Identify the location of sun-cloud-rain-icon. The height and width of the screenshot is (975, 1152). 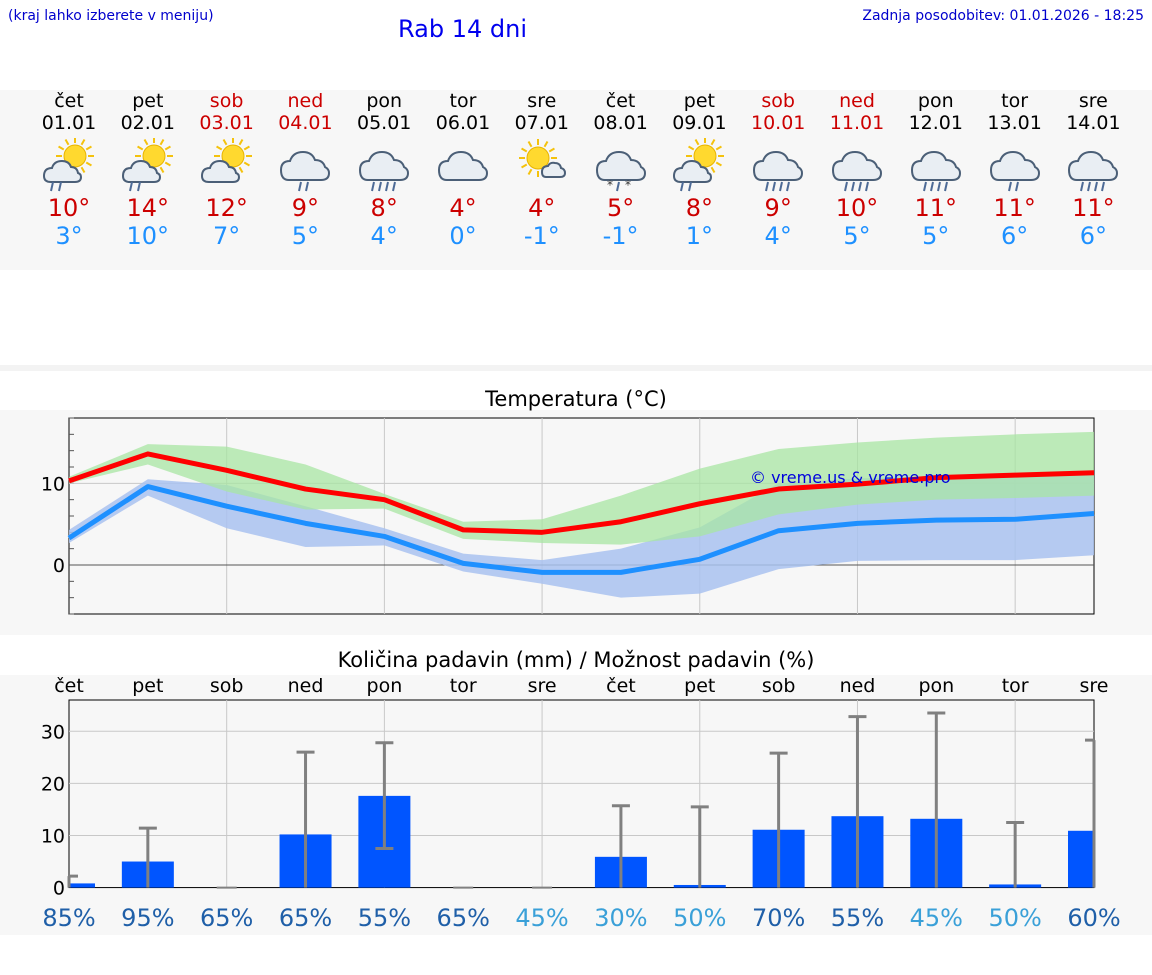
(699, 165).